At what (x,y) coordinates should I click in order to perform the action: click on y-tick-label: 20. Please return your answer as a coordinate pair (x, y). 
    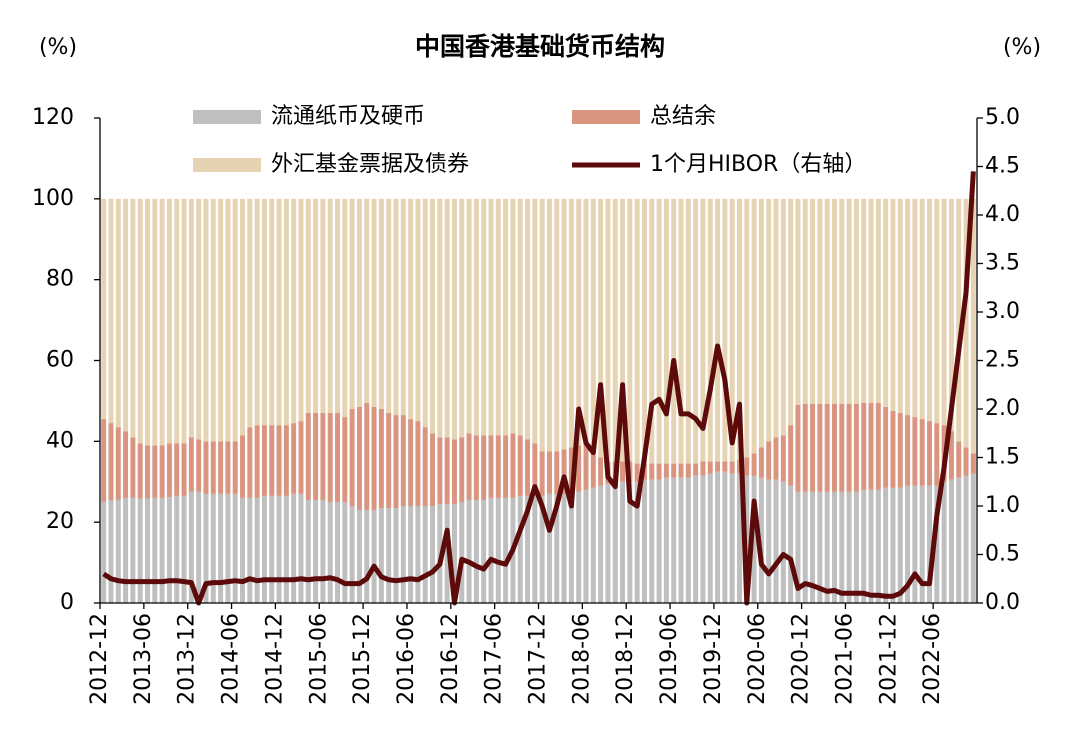
    Looking at the image, I should click on (60, 521).